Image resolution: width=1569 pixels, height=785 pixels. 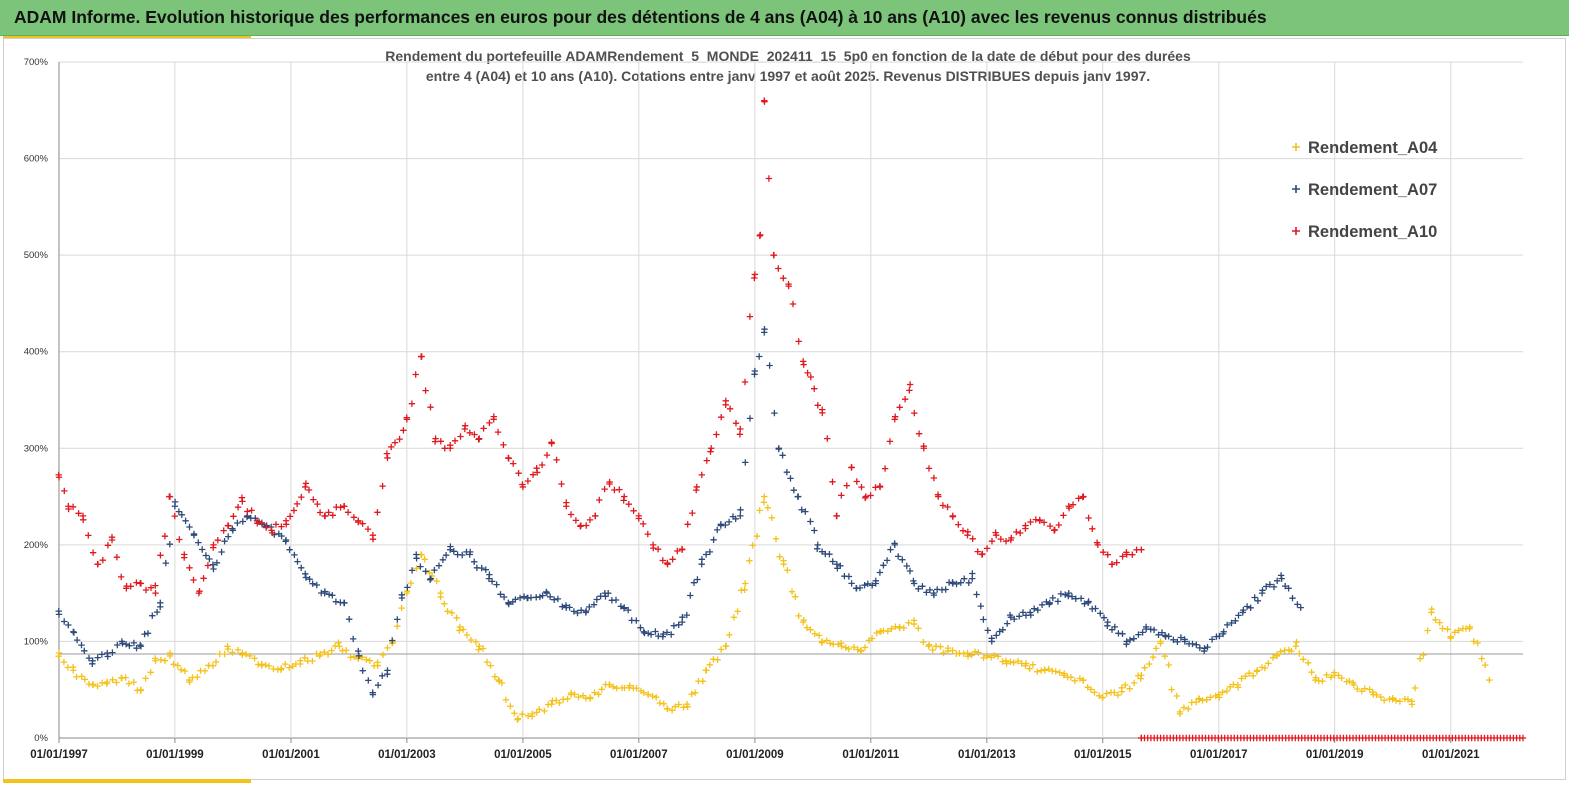 I want to click on legend: Rendement_A04 Rendement_A07 Rendement_A10, so click(x=1365, y=190).